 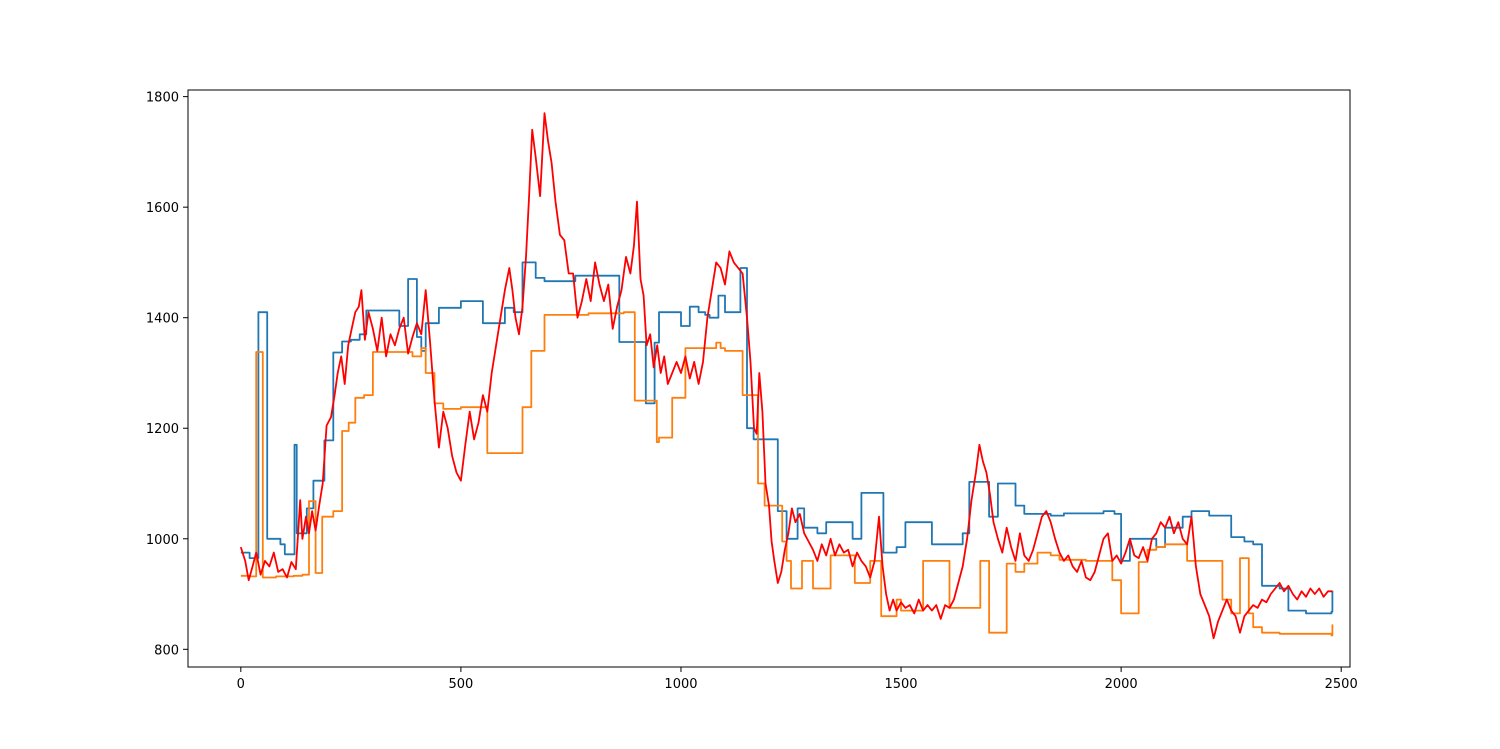 What do you see at coordinates (162, 98) in the screenshot?
I see `y-tick-label: 1800` at bounding box center [162, 98].